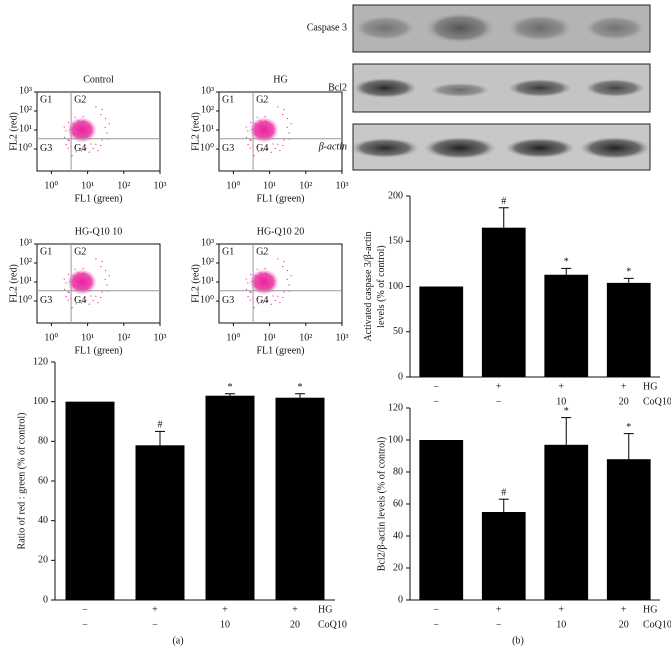  Describe the element at coordinates (381, 504) in the screenshot. I see `y-axis-label: Bcl2/β-actin levels (% of control)` at that location.